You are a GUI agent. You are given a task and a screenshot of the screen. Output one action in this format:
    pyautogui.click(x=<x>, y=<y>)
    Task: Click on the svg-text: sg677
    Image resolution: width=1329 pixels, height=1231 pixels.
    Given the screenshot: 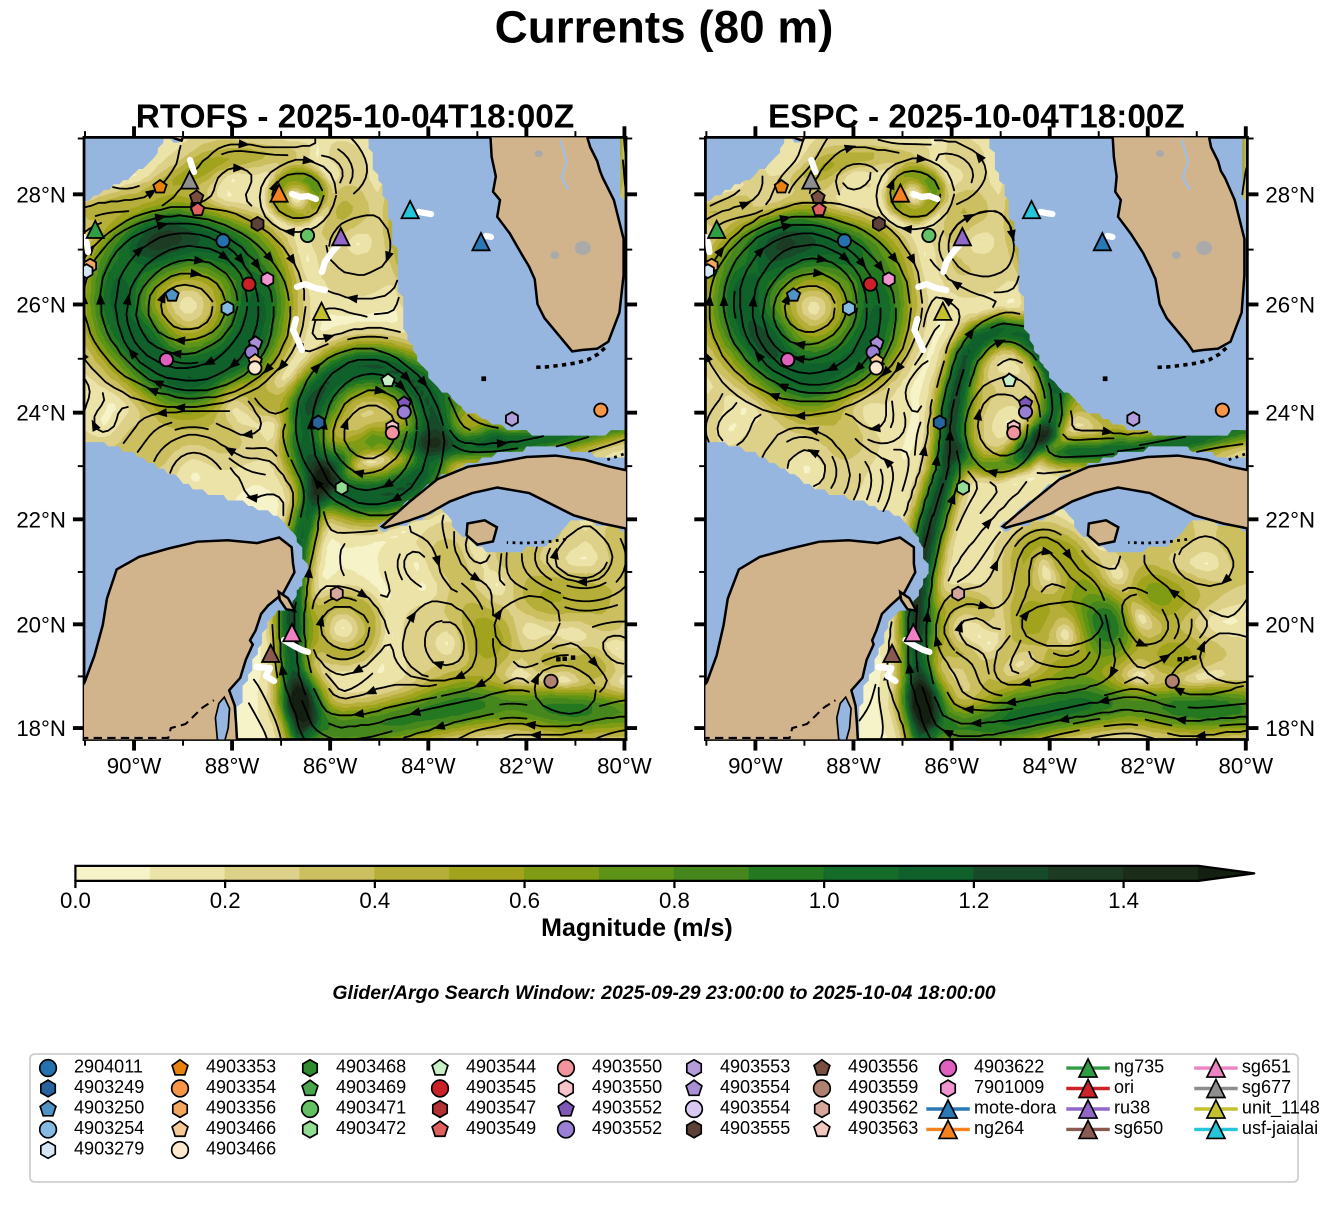 What is the action you would take?
    pyautogui.click(x=1266, y=1087)
    